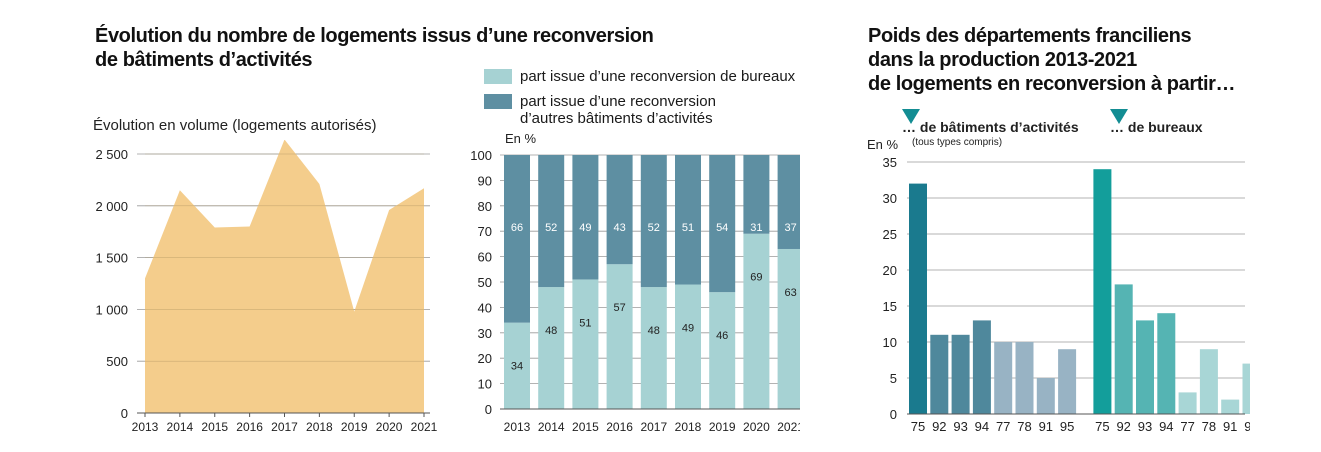 This screenshot has height=452, width=1321. What do you see at coordinates (1156, 127) in the screenshot?
I see `group2-label: … de bureaux` at bounding box center [1156, 127].